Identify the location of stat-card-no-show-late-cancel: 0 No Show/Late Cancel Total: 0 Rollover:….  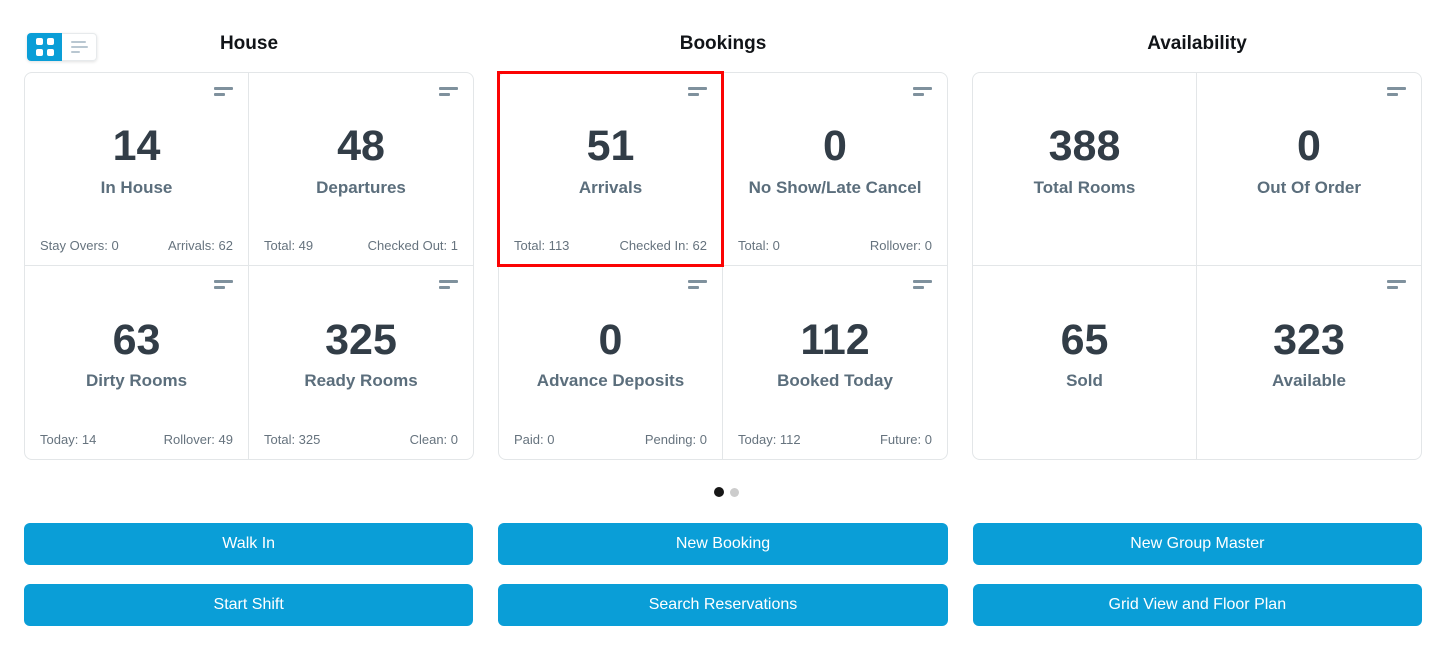
(835, 169).